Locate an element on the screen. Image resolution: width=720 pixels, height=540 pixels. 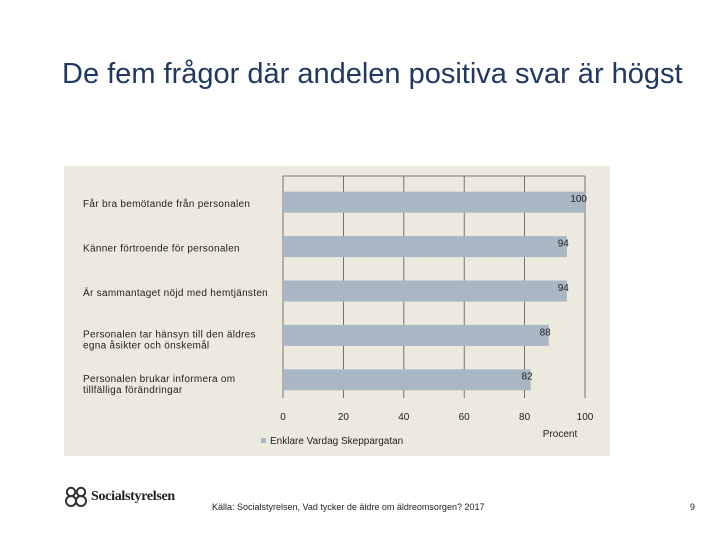
data-label: 100 is located at coordinates (578, 199).